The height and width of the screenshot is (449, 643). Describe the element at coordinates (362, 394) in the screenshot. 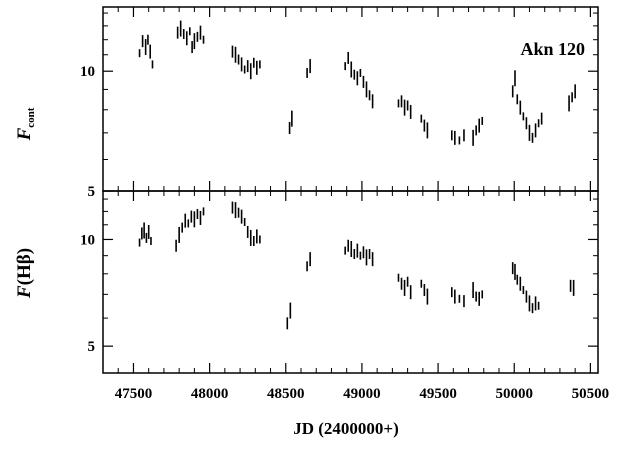

I see `x-tick-label: 49000` at that location.